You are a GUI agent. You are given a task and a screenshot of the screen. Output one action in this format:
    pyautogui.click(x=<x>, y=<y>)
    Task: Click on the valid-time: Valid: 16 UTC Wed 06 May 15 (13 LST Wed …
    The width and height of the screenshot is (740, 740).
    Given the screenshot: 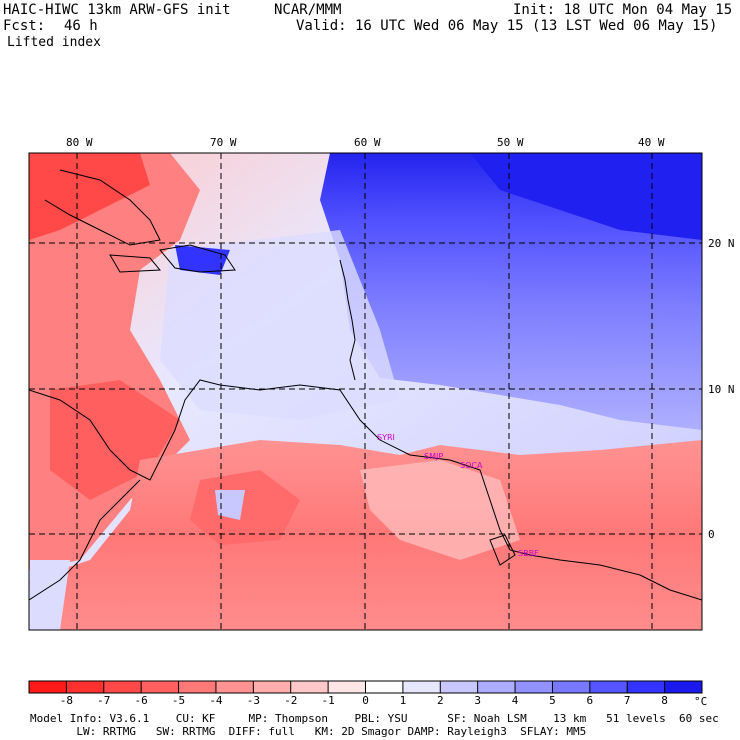 What is the action you would take?
    pyautogui.click(x=507, y=26)
    